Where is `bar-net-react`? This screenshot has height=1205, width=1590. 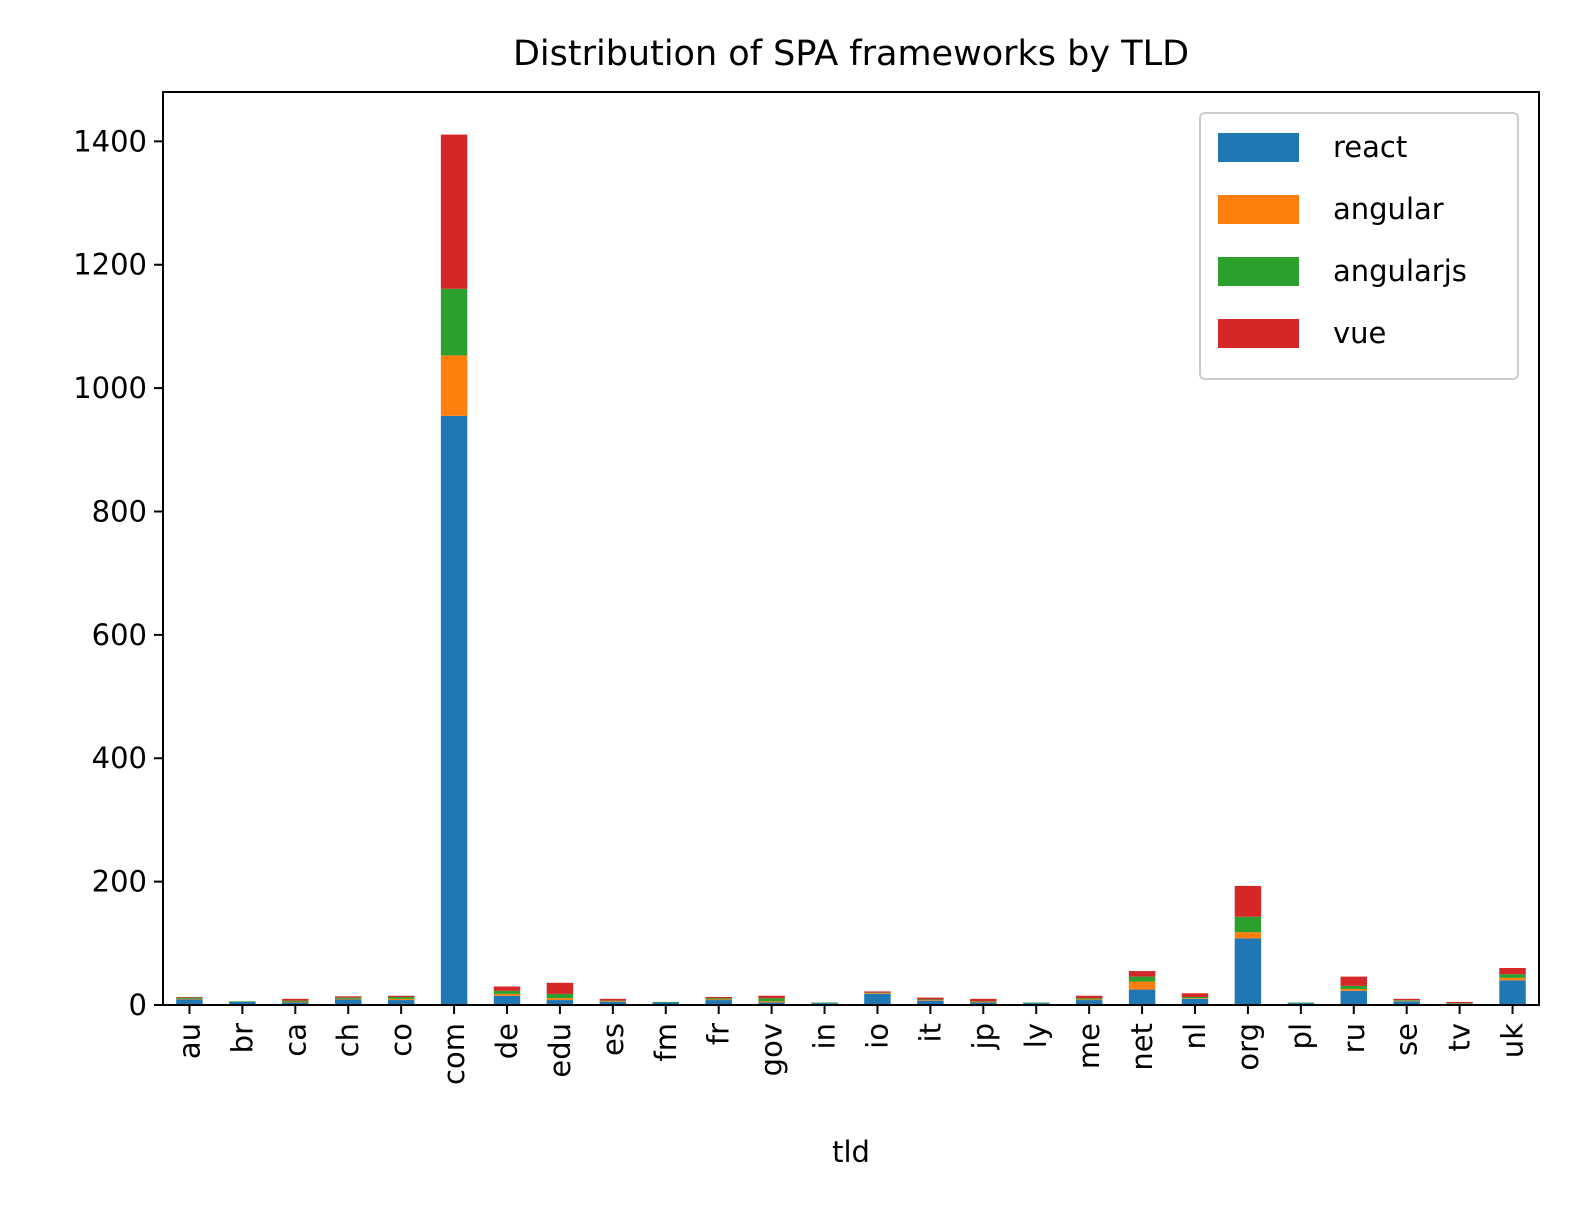
bar-net-react is located at coordinates (1142, 997).